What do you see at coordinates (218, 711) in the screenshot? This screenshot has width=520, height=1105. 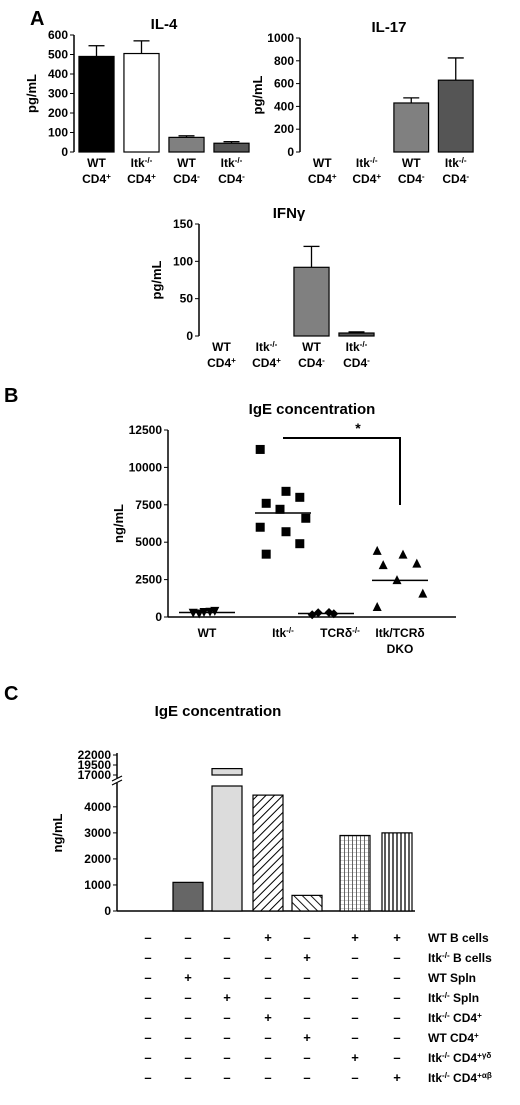 I see `chart-title: IgE concentration` at bounding box center [218, 711].